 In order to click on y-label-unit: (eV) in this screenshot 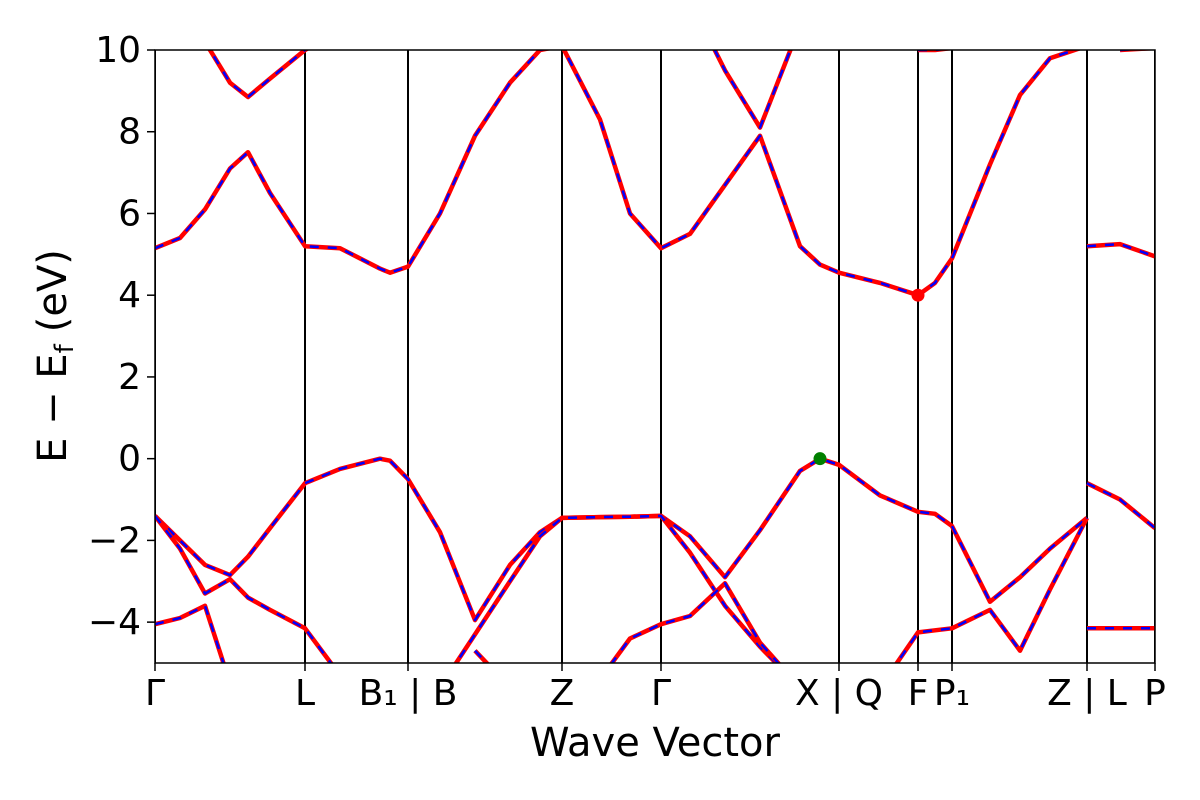, I will do `click(53, 290)`.